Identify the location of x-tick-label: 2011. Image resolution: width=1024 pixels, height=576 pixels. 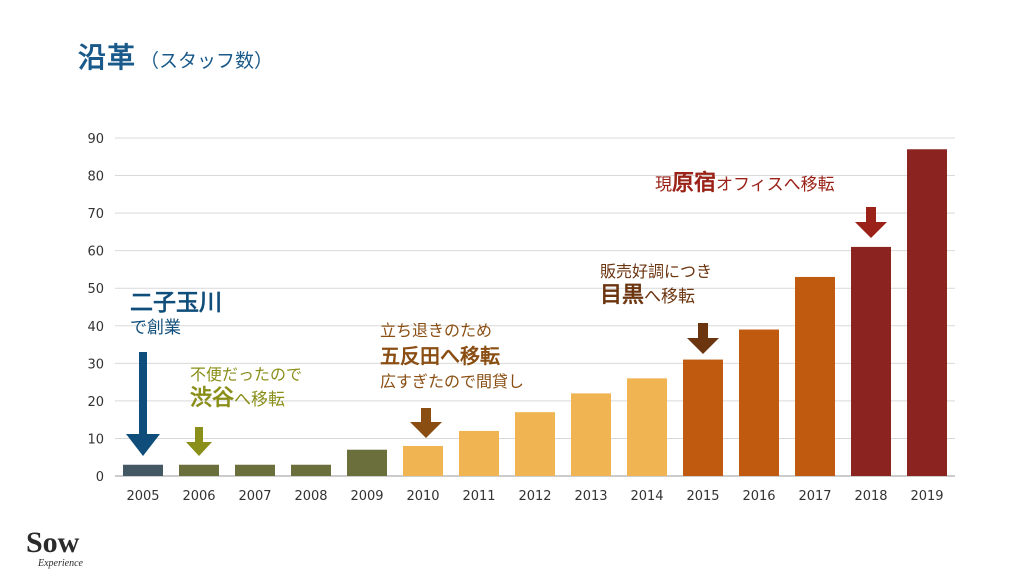
(478, 496).